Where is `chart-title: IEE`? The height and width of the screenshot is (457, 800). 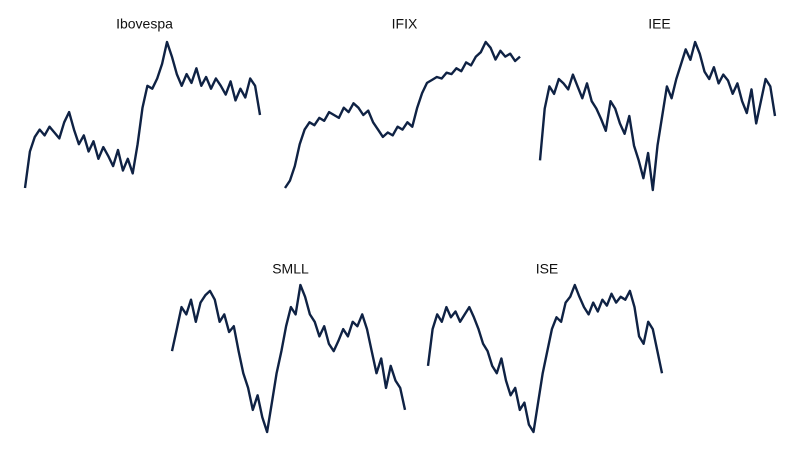 chart-title: IEE is located at coordinates (659, 24).